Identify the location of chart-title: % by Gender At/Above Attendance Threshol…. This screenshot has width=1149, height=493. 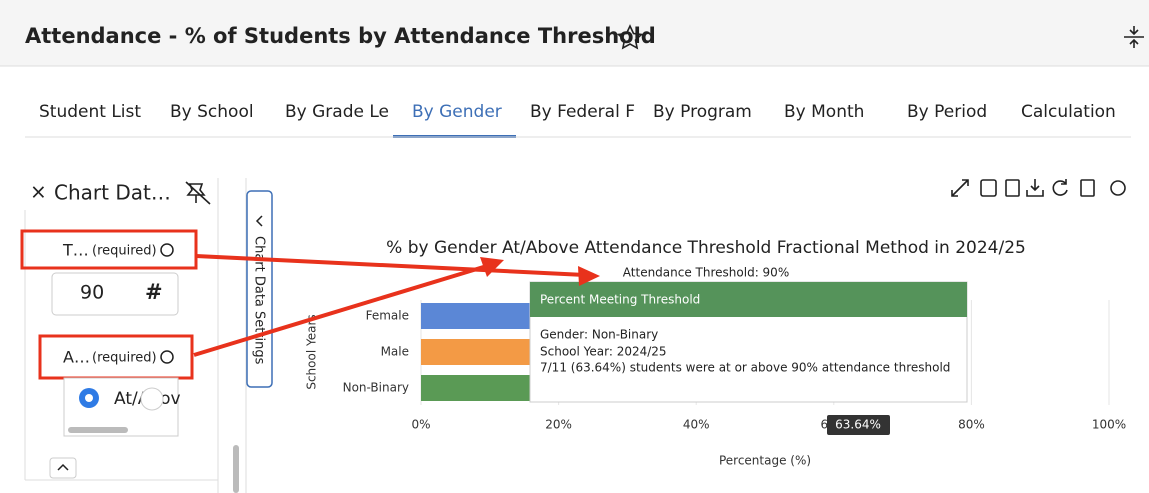
(706, 248).